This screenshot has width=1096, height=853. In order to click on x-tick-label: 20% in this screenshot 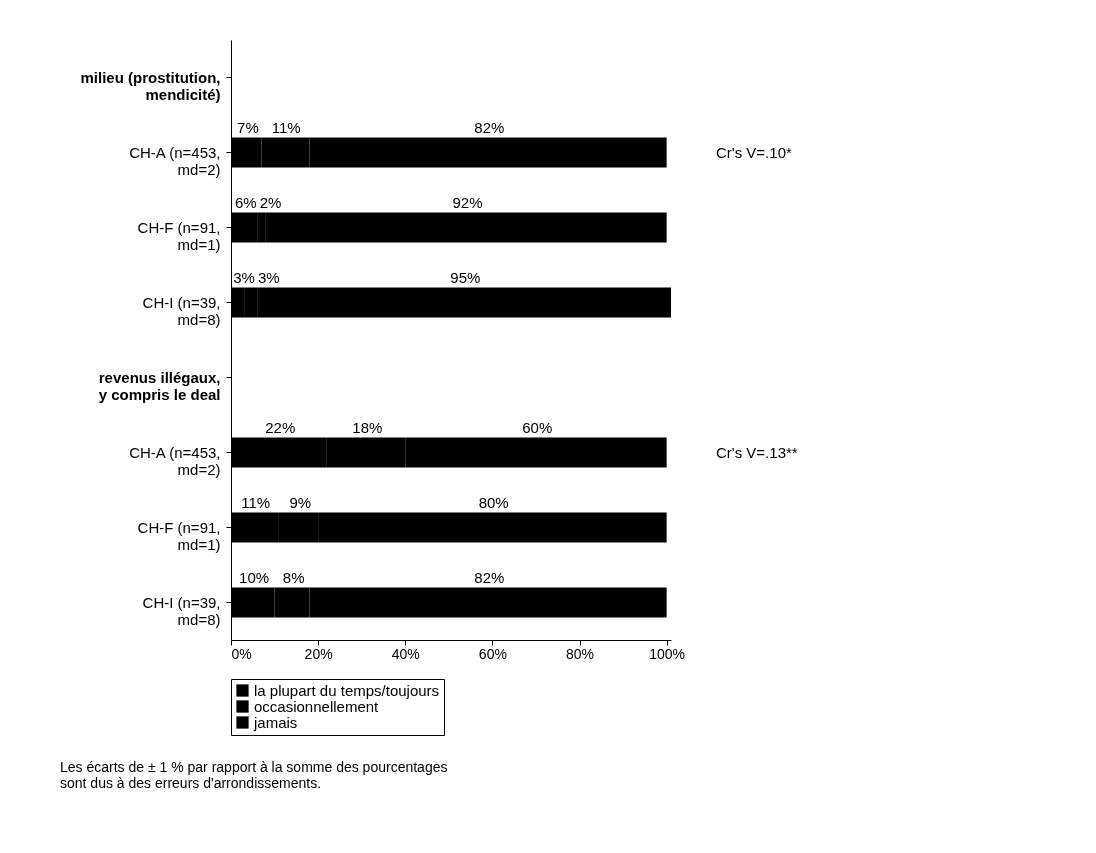, I will do `click(318, 653)`.